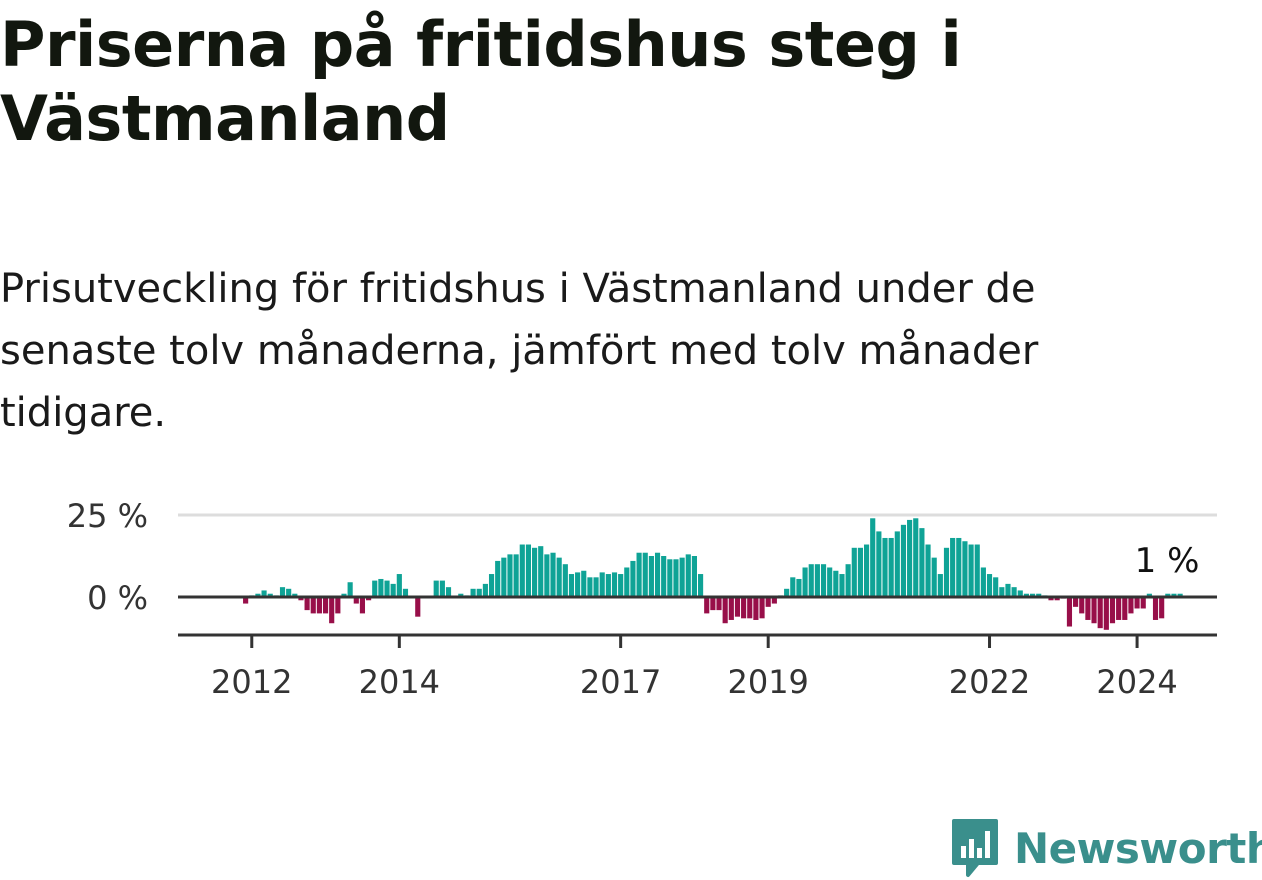  I want to click on newsworthy-logo-icon, so click(975, 848).